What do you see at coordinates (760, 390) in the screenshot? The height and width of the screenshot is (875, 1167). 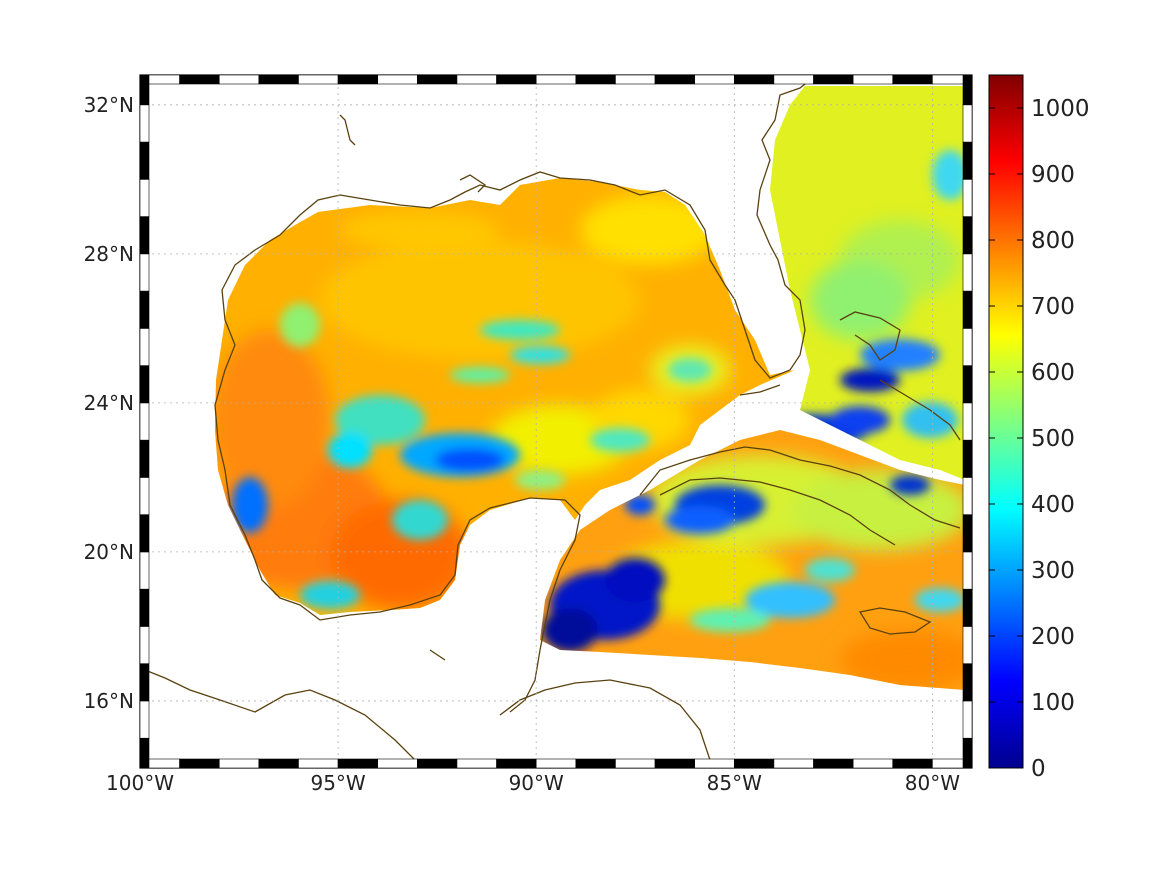 I see `tampa-keys` at bounding box center [760, 390].